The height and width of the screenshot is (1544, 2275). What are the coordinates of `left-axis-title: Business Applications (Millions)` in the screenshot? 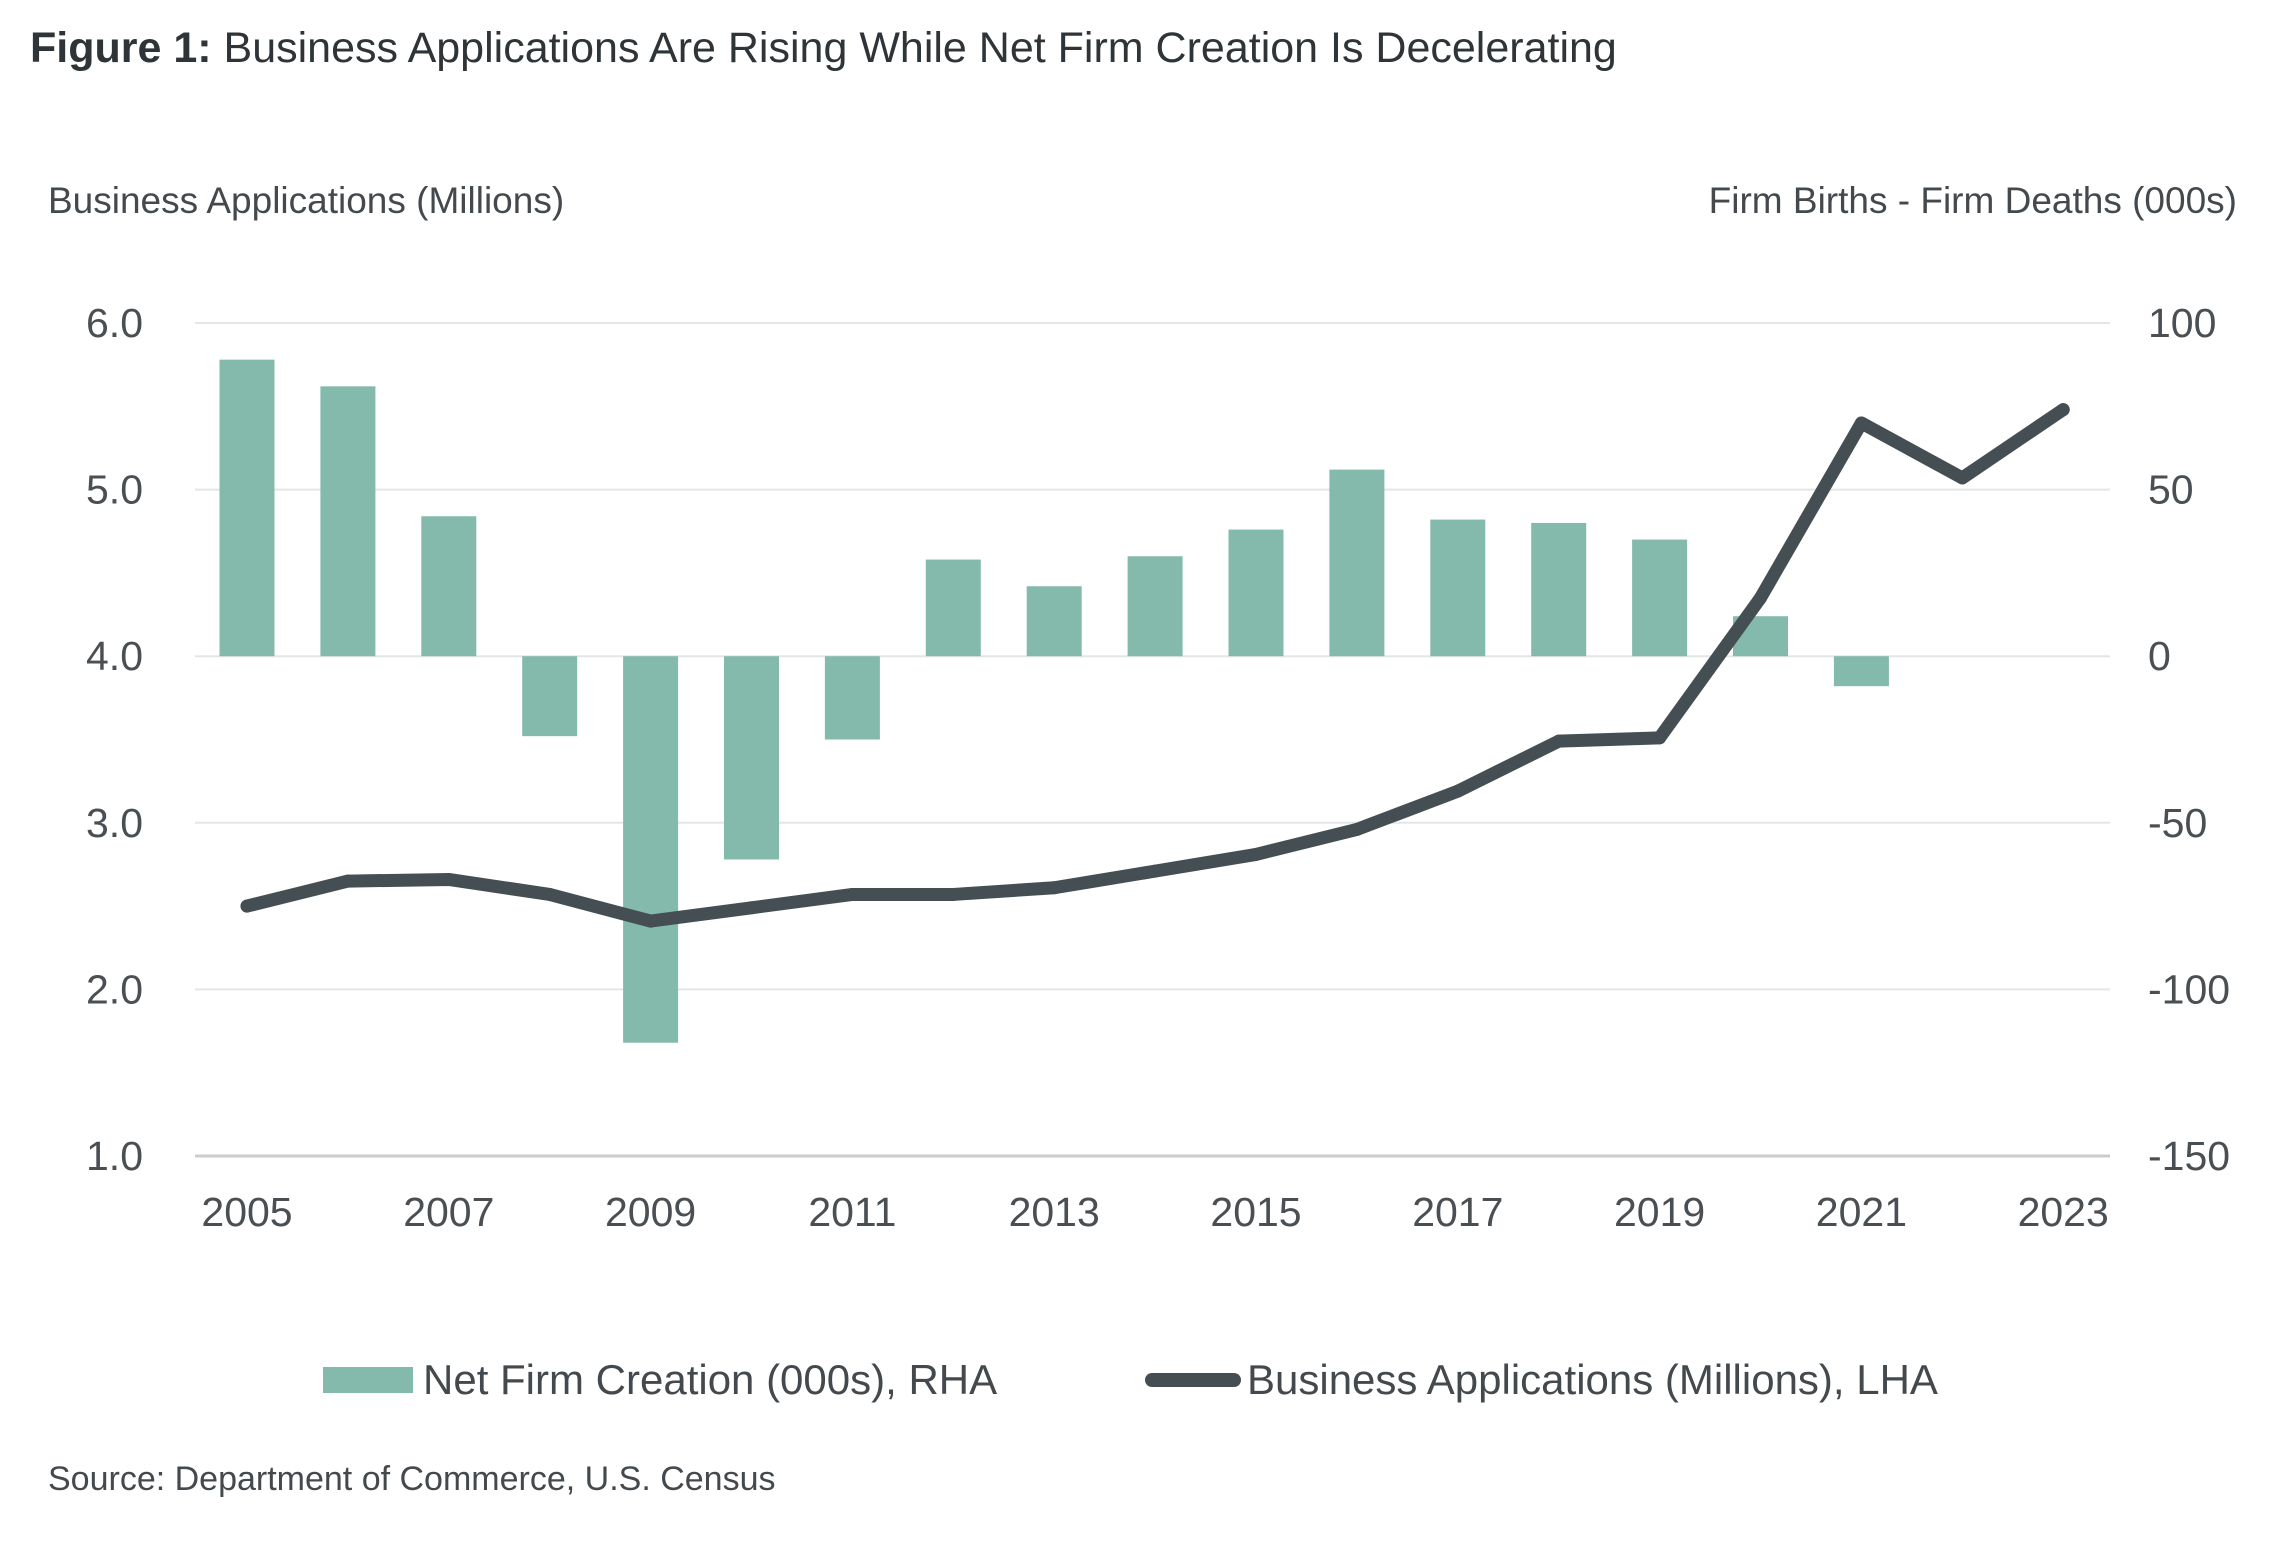 It's located at (306, 200).